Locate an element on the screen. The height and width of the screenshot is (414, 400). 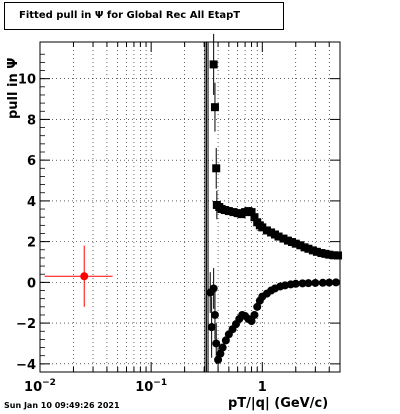
y-tick-label: −2 is located at coordinates (26, 324).